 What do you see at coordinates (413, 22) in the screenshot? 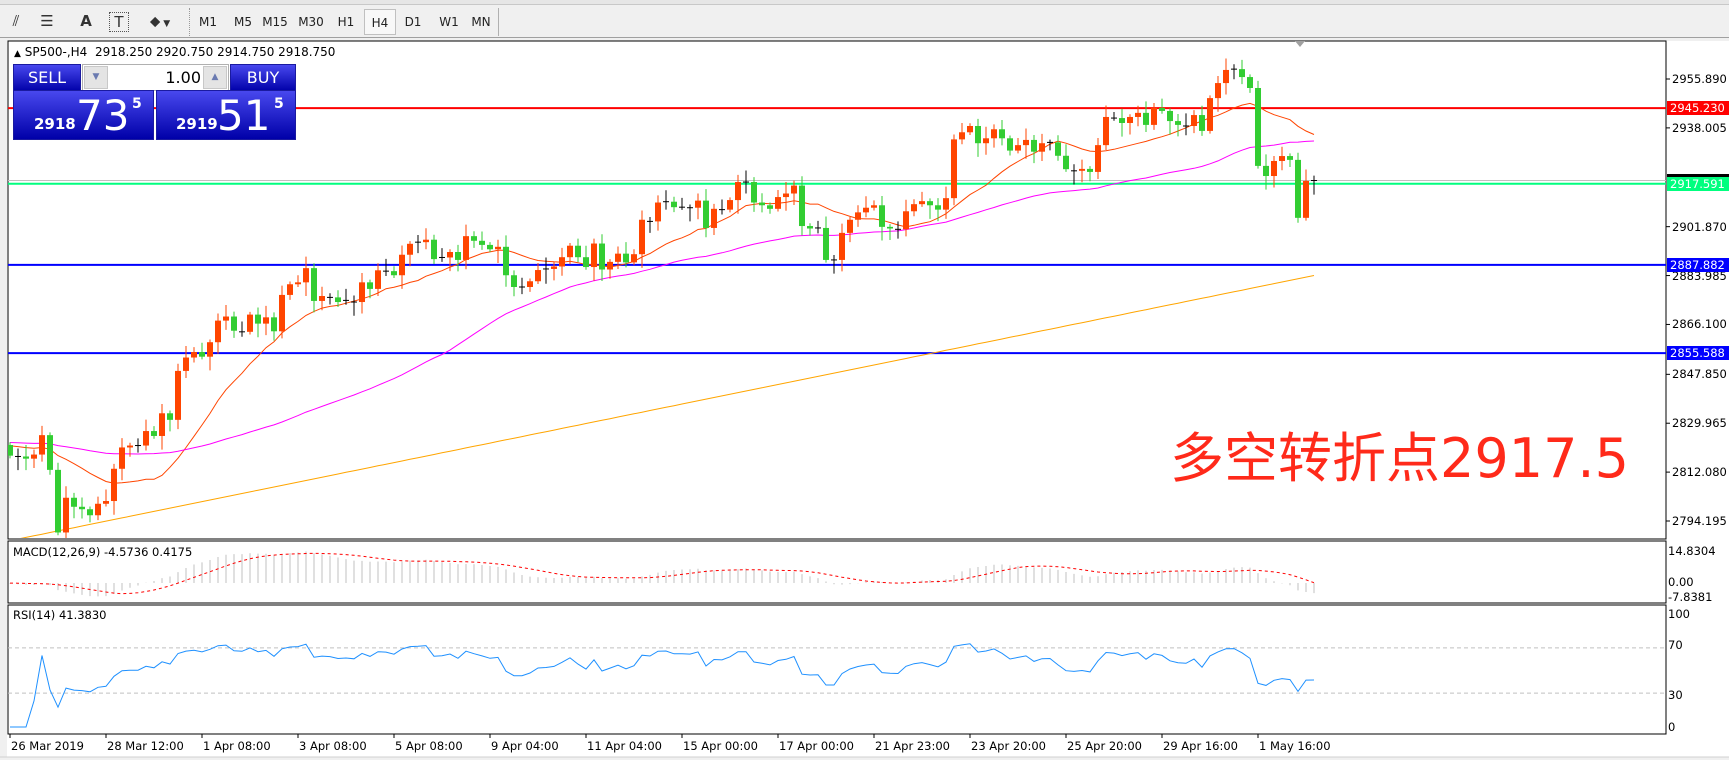
I see `timeframe-d1: D1` at bounding box center [413, 22].